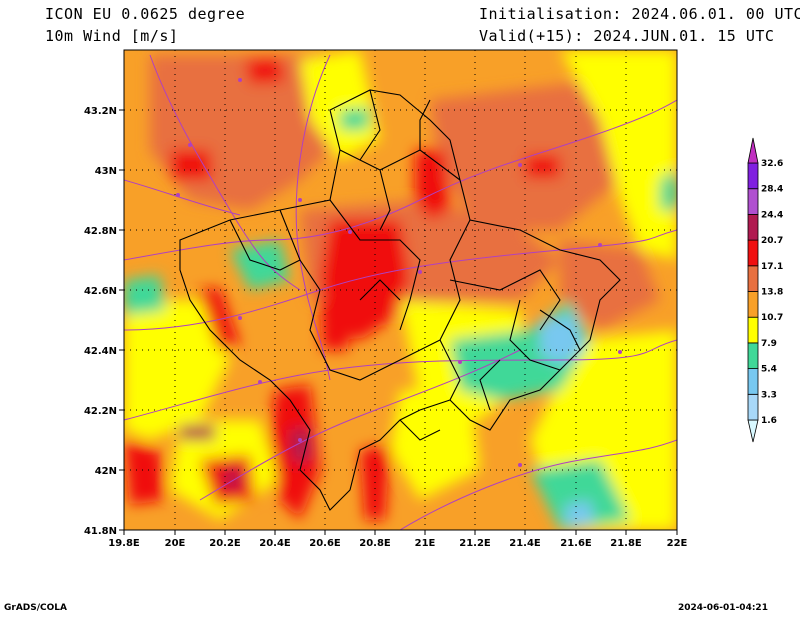 The height and width of the screenshot is (618, 800). What do you see at coordinates (772, 293) in the screenshot?
I see `colorbar-level-label: 13.8` at bounding box center [772, 293].